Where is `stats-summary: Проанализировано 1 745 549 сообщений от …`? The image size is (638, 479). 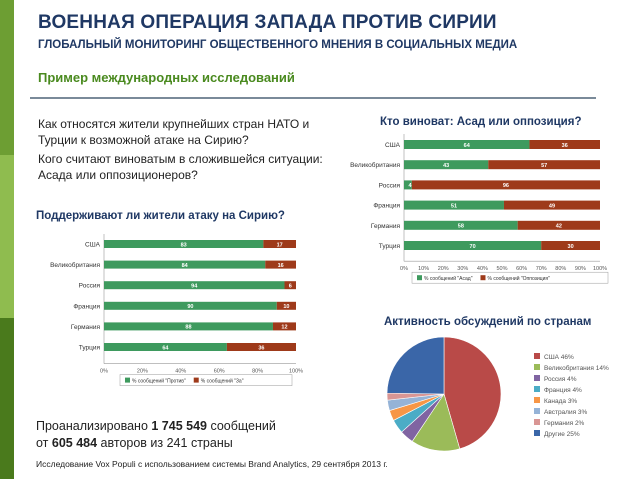
stats-summary: Проанализировано 1 745 549 сообщений от … is located at coordinates (156, 434).